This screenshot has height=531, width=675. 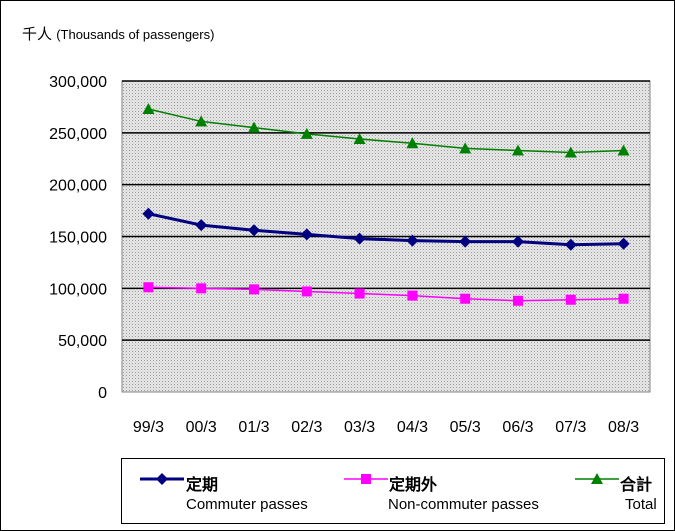 What do you see at coordinates (202, 485) in the screenshot?
I see `legend-name-commuter: 定期` at bounding box center [202, 485].